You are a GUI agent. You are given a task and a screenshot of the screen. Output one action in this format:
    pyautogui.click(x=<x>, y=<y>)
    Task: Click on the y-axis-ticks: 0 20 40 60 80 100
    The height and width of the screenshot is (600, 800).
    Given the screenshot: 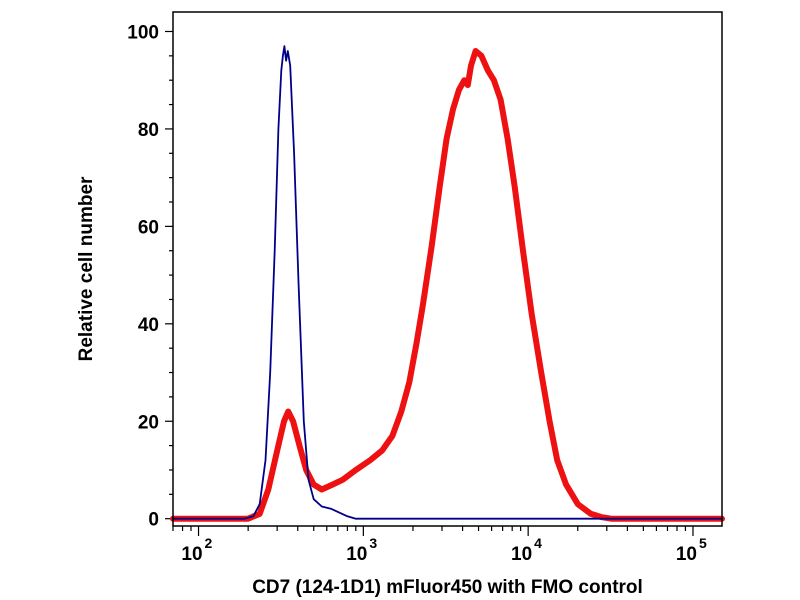 What is the action you would take?
    pyautogui.click(x=150, y=276)
    